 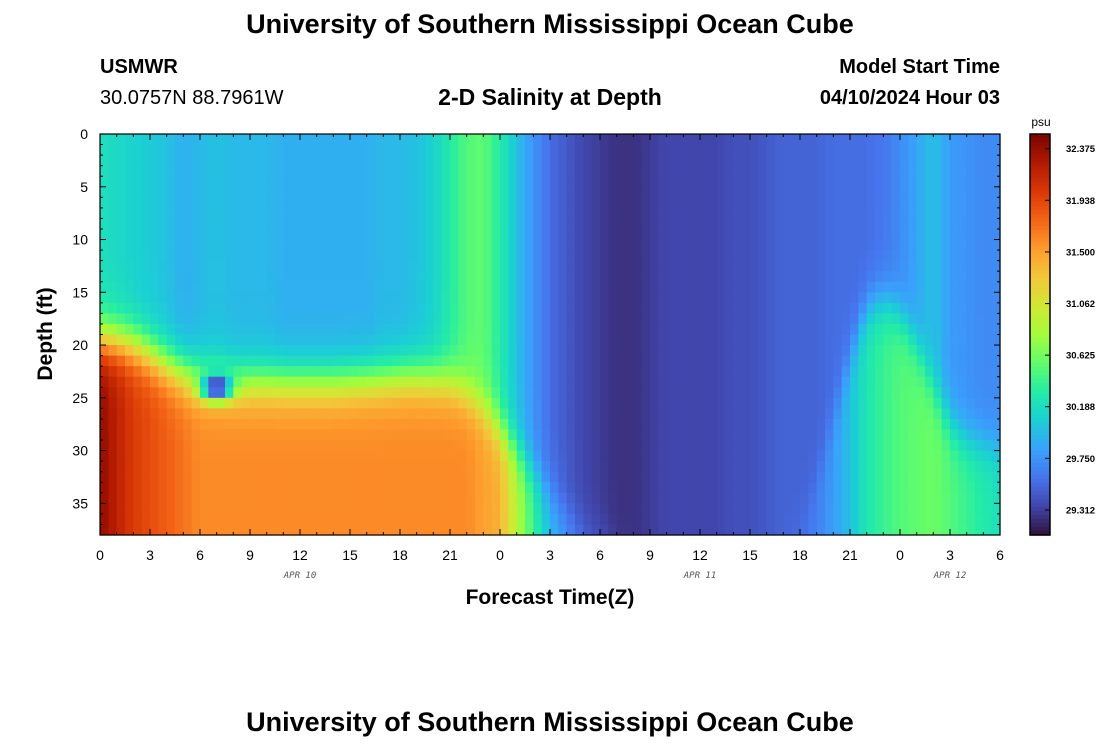 I want to click on colorbar-segment, so click(x=1040, y=248).